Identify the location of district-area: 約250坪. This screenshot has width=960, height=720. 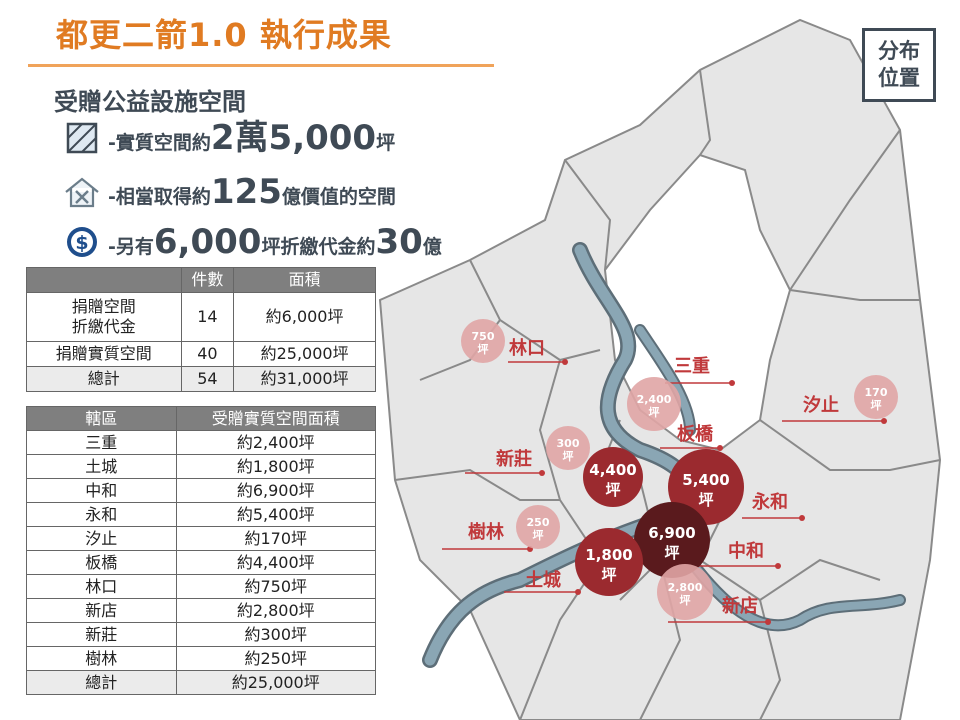
(276, 658).